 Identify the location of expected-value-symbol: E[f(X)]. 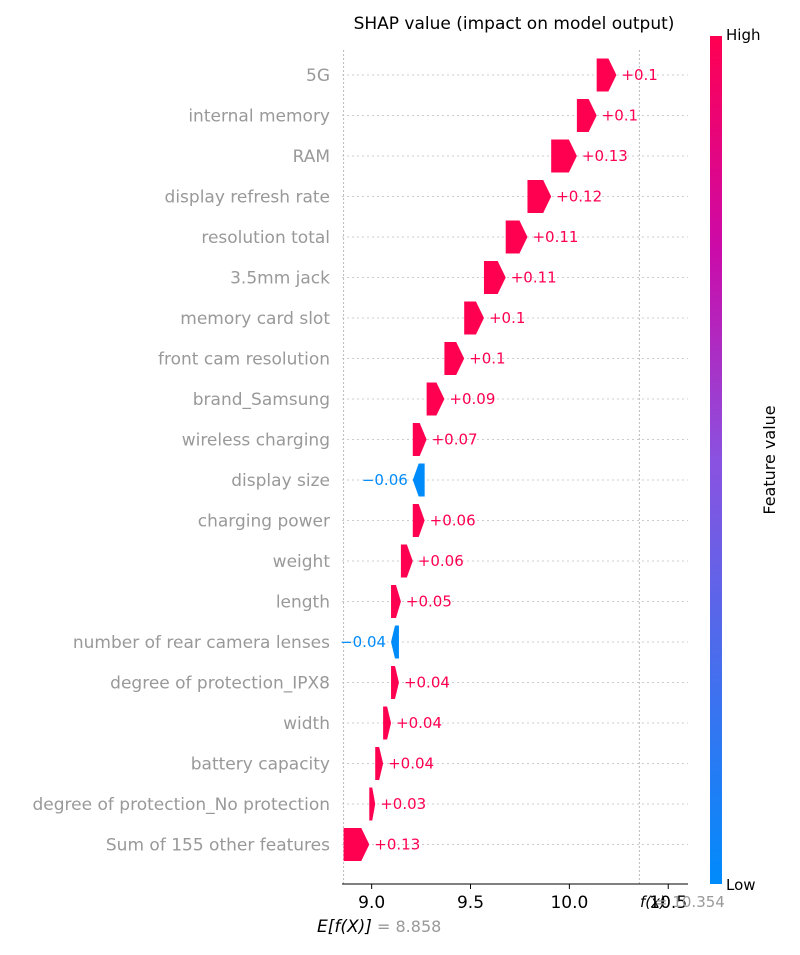
(344, 927).